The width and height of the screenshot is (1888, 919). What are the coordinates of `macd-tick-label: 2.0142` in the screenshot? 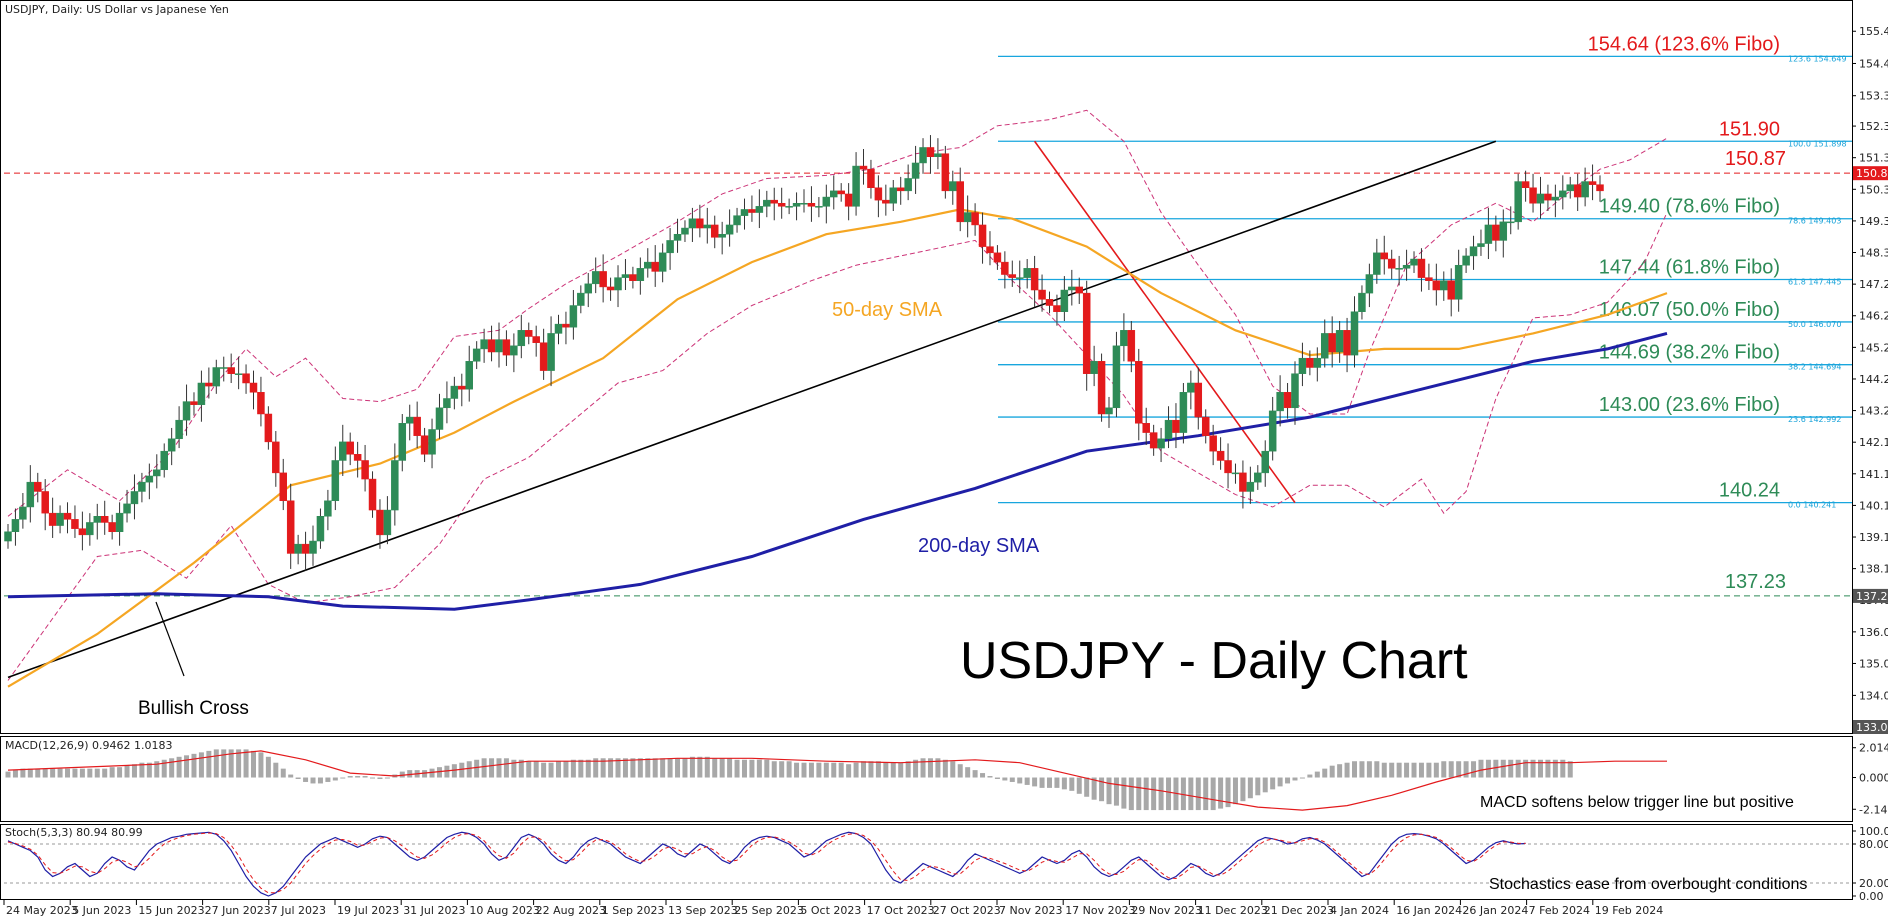 It's located at (1873, 748).